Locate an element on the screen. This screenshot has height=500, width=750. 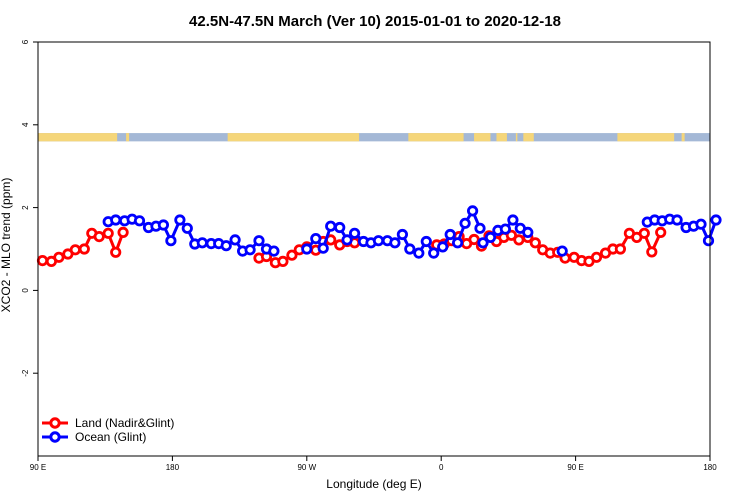
land-ocean-mask-band is located at coordinates (374, 137).